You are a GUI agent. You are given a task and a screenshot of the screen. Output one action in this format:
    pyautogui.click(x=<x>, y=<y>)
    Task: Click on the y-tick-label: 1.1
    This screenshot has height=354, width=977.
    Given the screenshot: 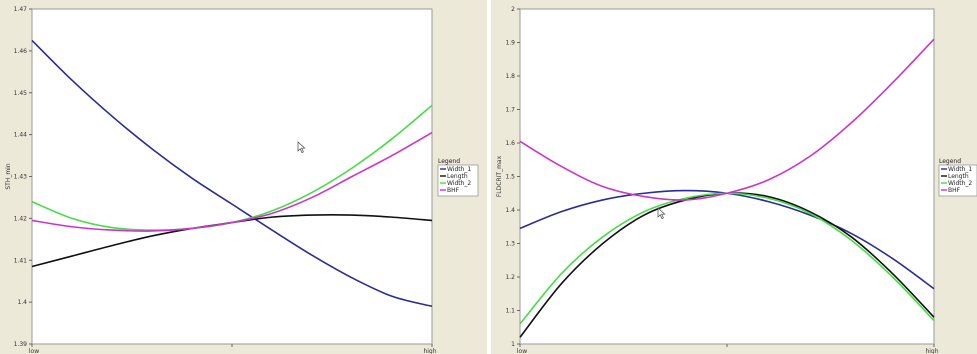 What is the action you would take?
    pyautogui.click(x=510, y=311)
    